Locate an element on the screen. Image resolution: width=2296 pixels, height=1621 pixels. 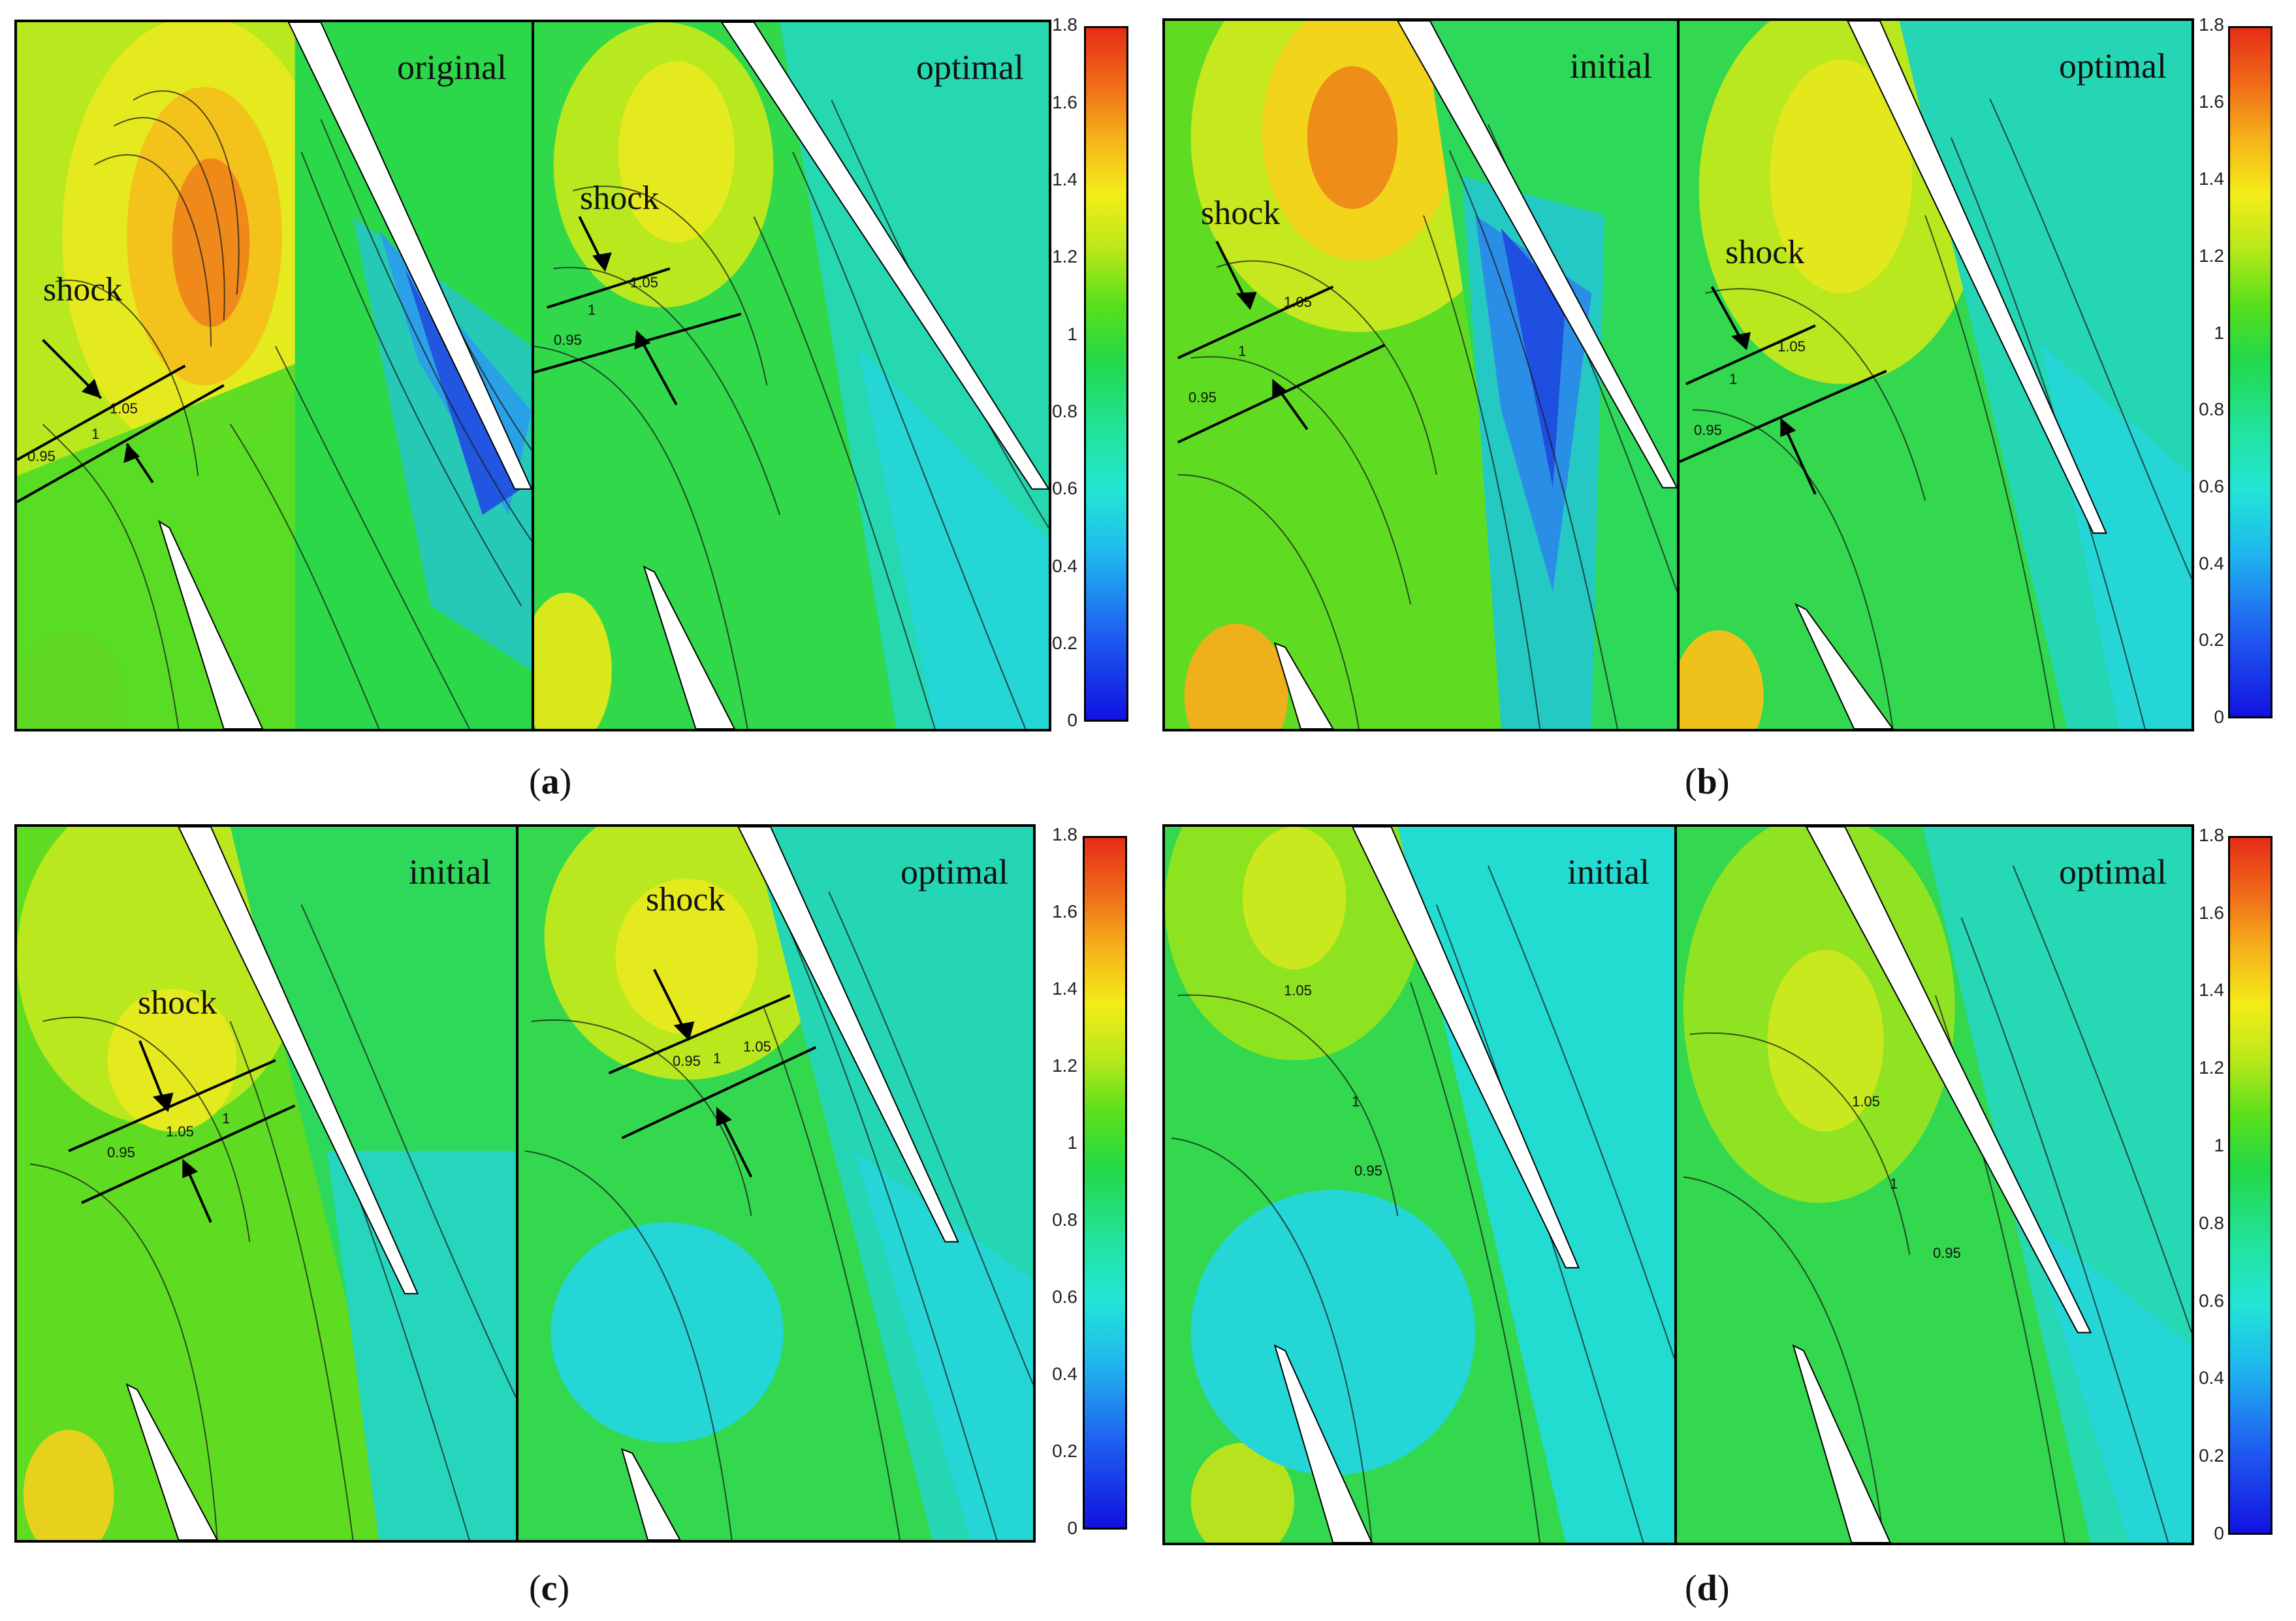
colorbar-b-ticks: 0 0.2 0.4 0.6 0.8 1 1.2 1.4 1.6 1.8 is located at coordinates (2201, 370).